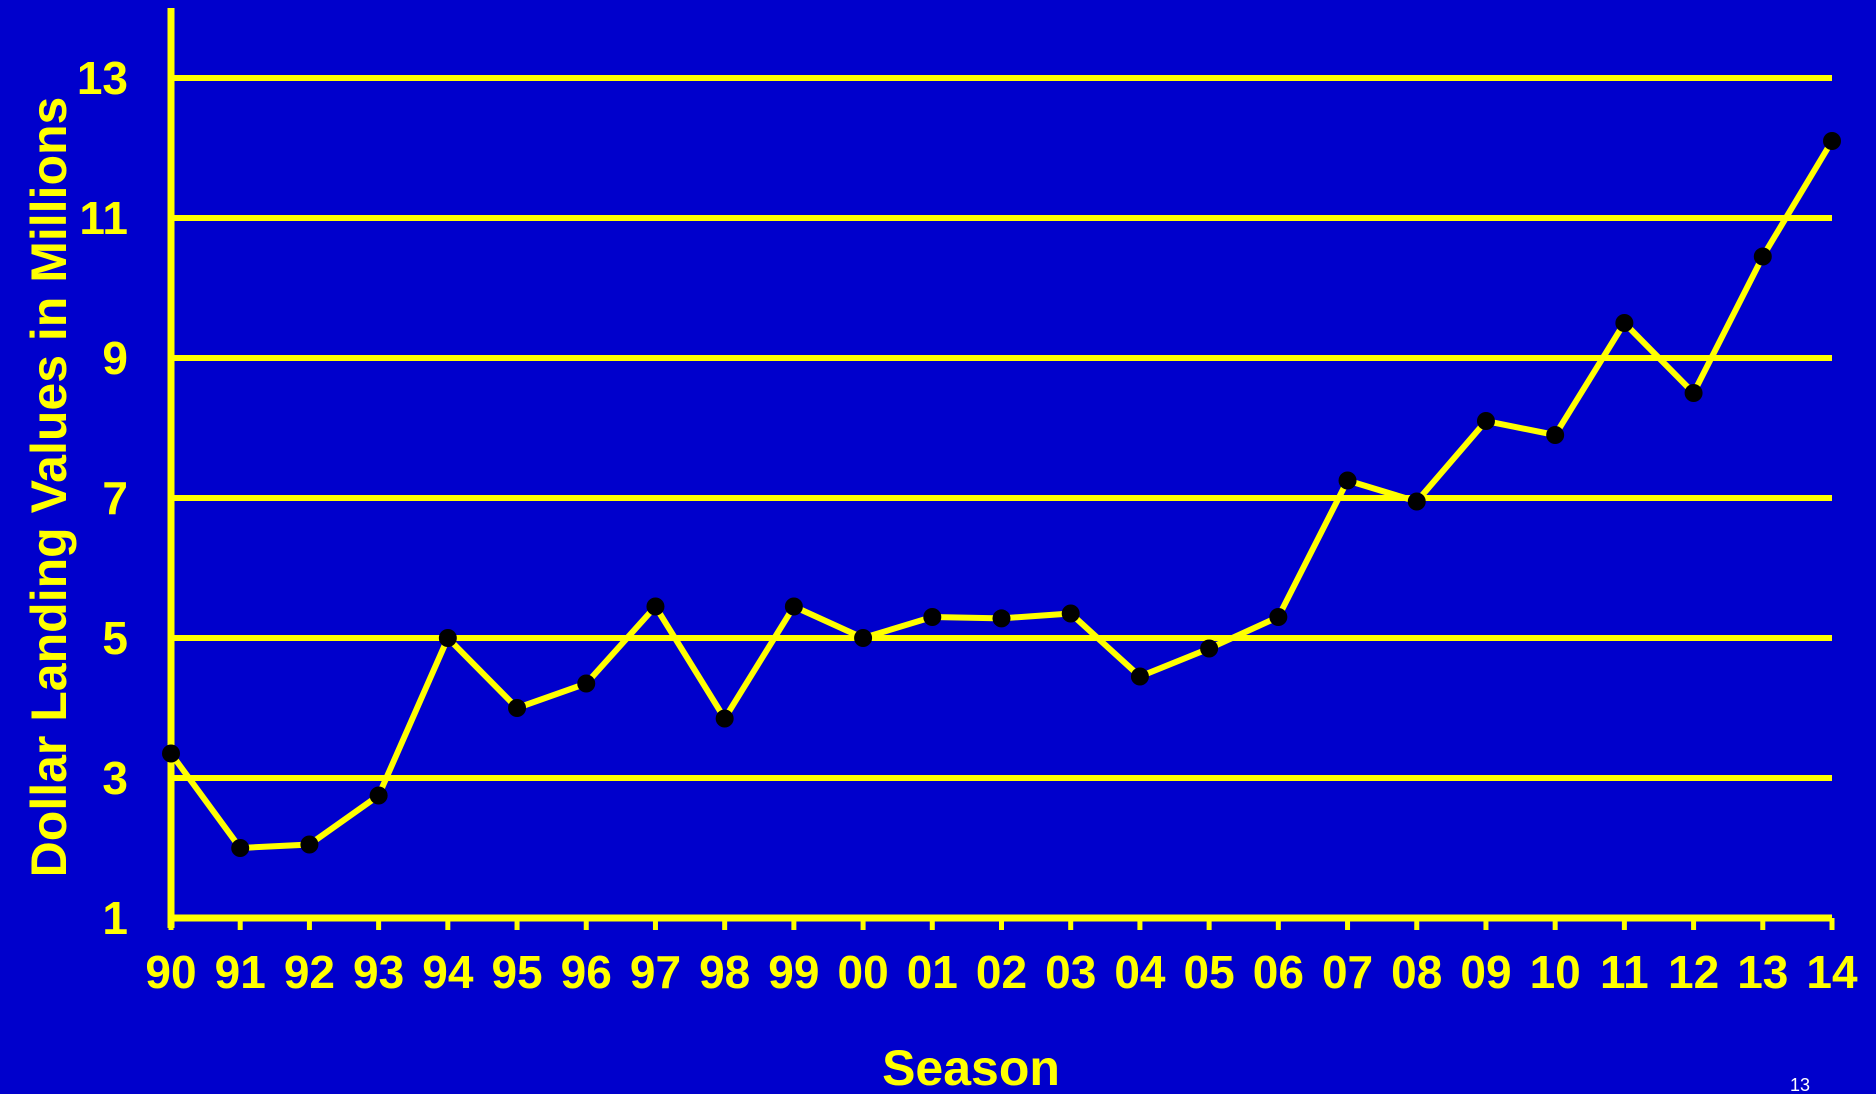 This screenshot has width=1876, height=1094. Describe the element at coordinates (1832, 972) in the screenshot. I see `x-tick-label: 14` at that location.